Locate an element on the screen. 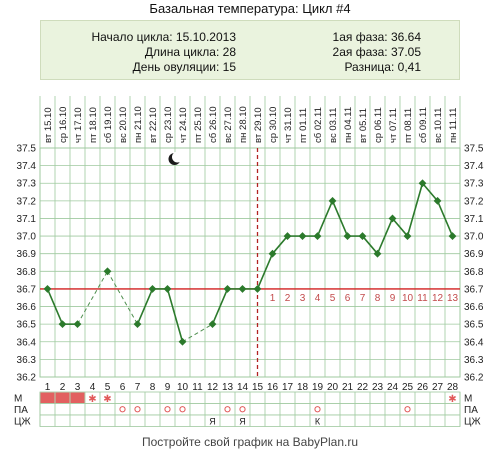  phase-day-label: 4 is located at coordinates (318, 298).